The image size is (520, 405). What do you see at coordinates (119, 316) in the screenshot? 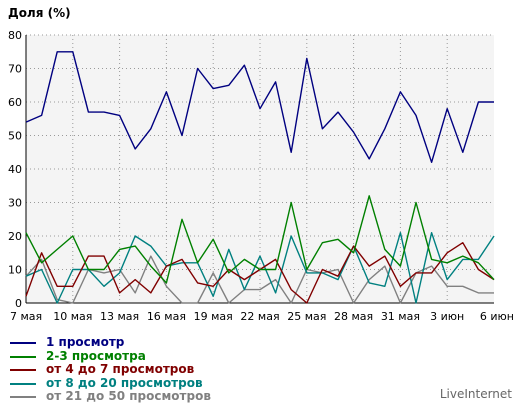
I see `x-tick-label: 13 мая` at bounding box center [119, 316].